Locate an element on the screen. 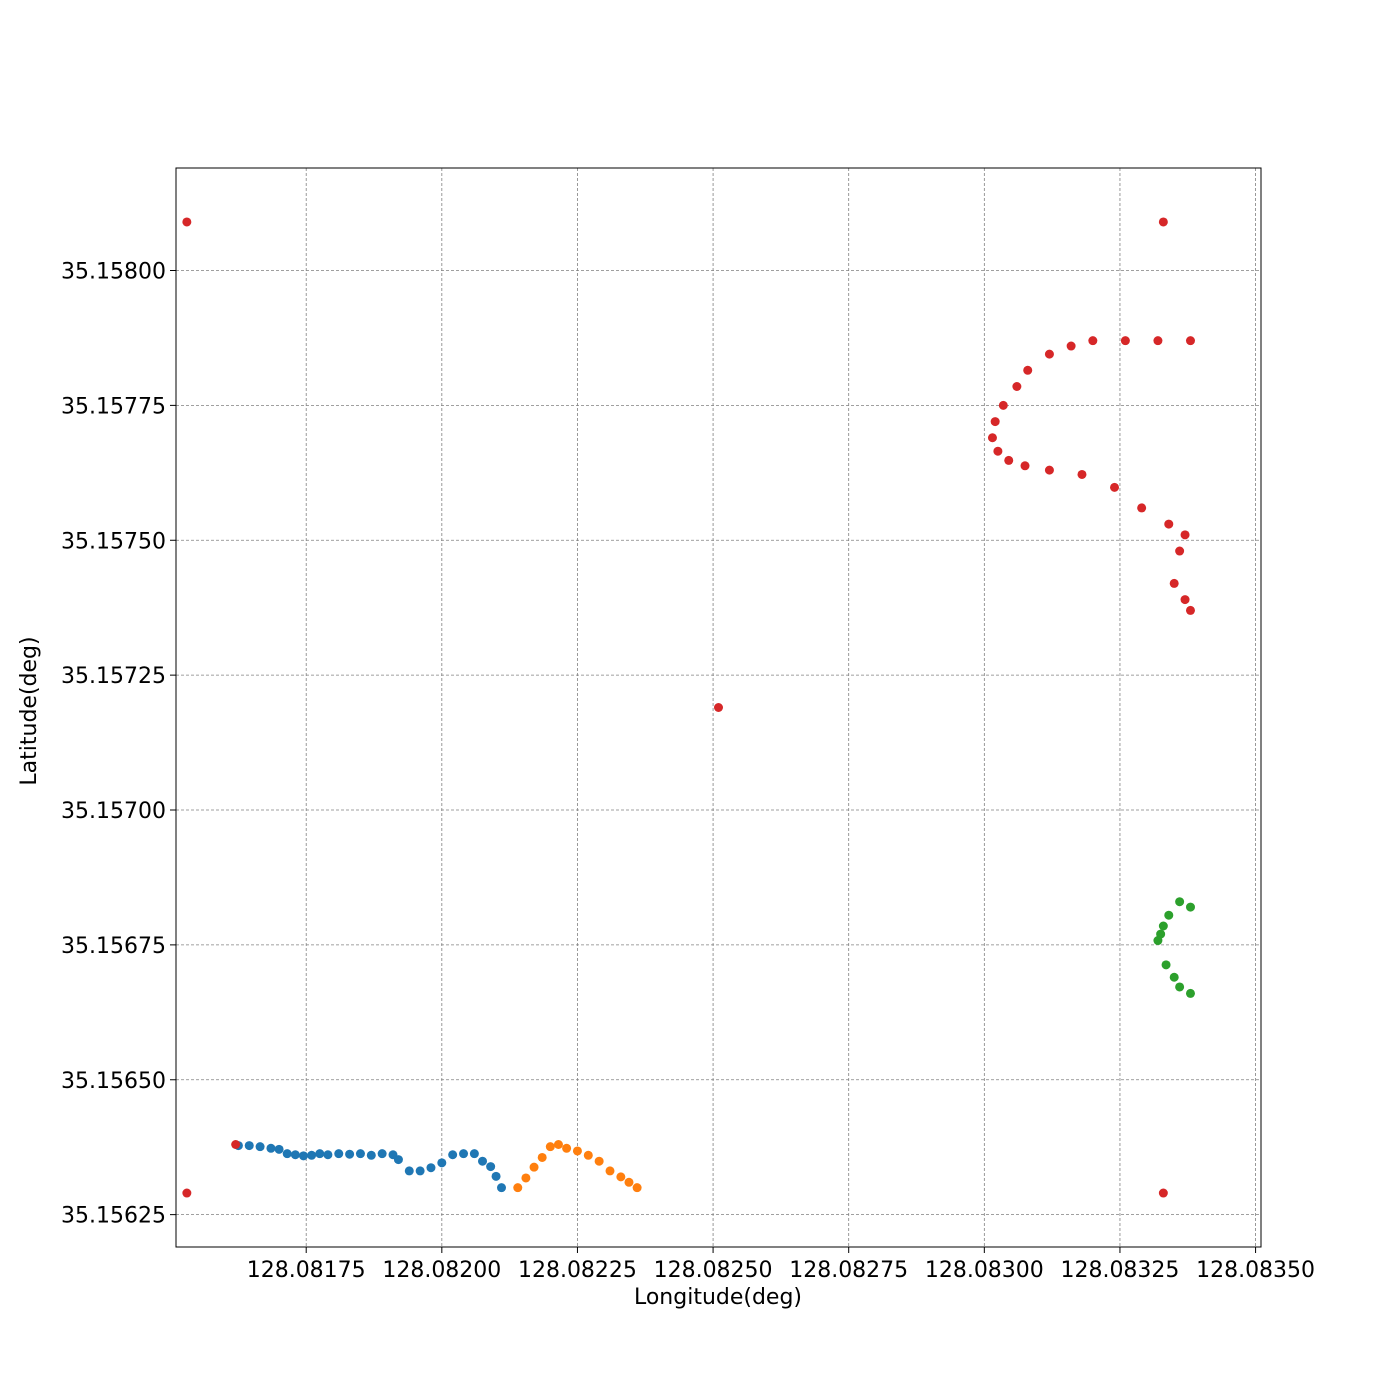 The height and width of the screenshot is (1400, 1400). x-axis-label: Longitude(deg) is located at coordinates (718, 1297).